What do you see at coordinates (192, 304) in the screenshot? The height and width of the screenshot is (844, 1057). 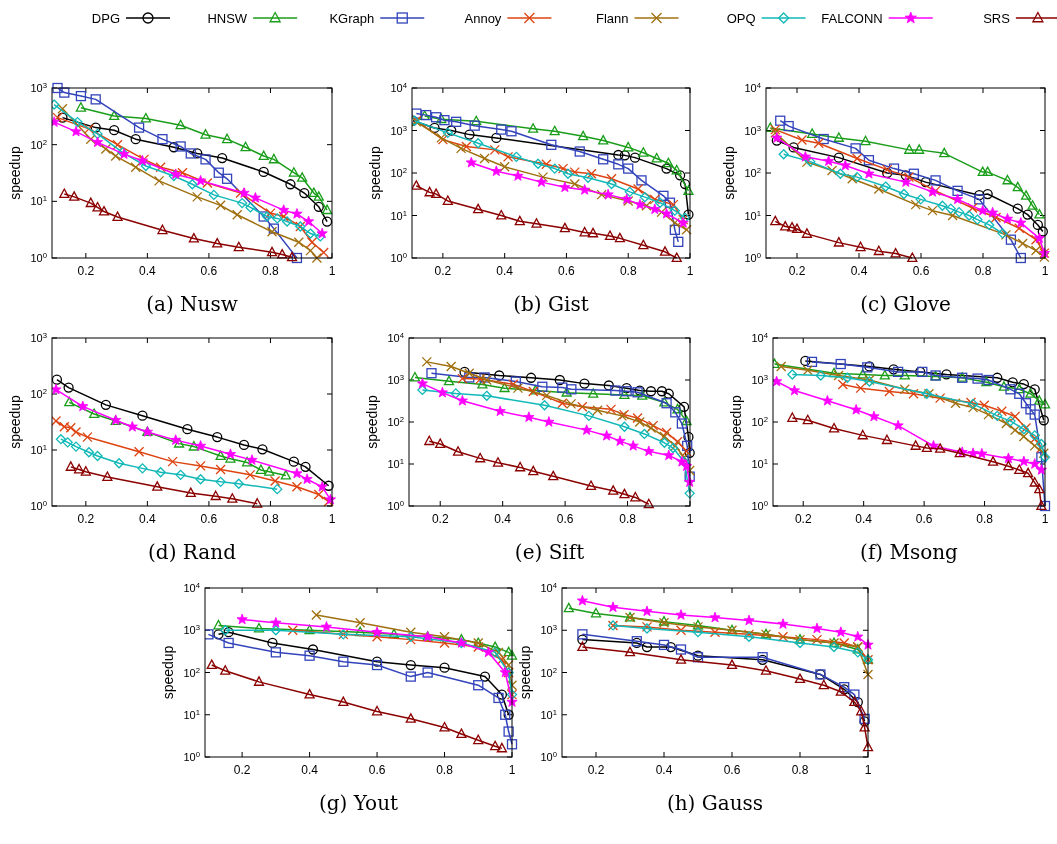 I see `text: (a) Nusw` at bounding box center [192, 304].